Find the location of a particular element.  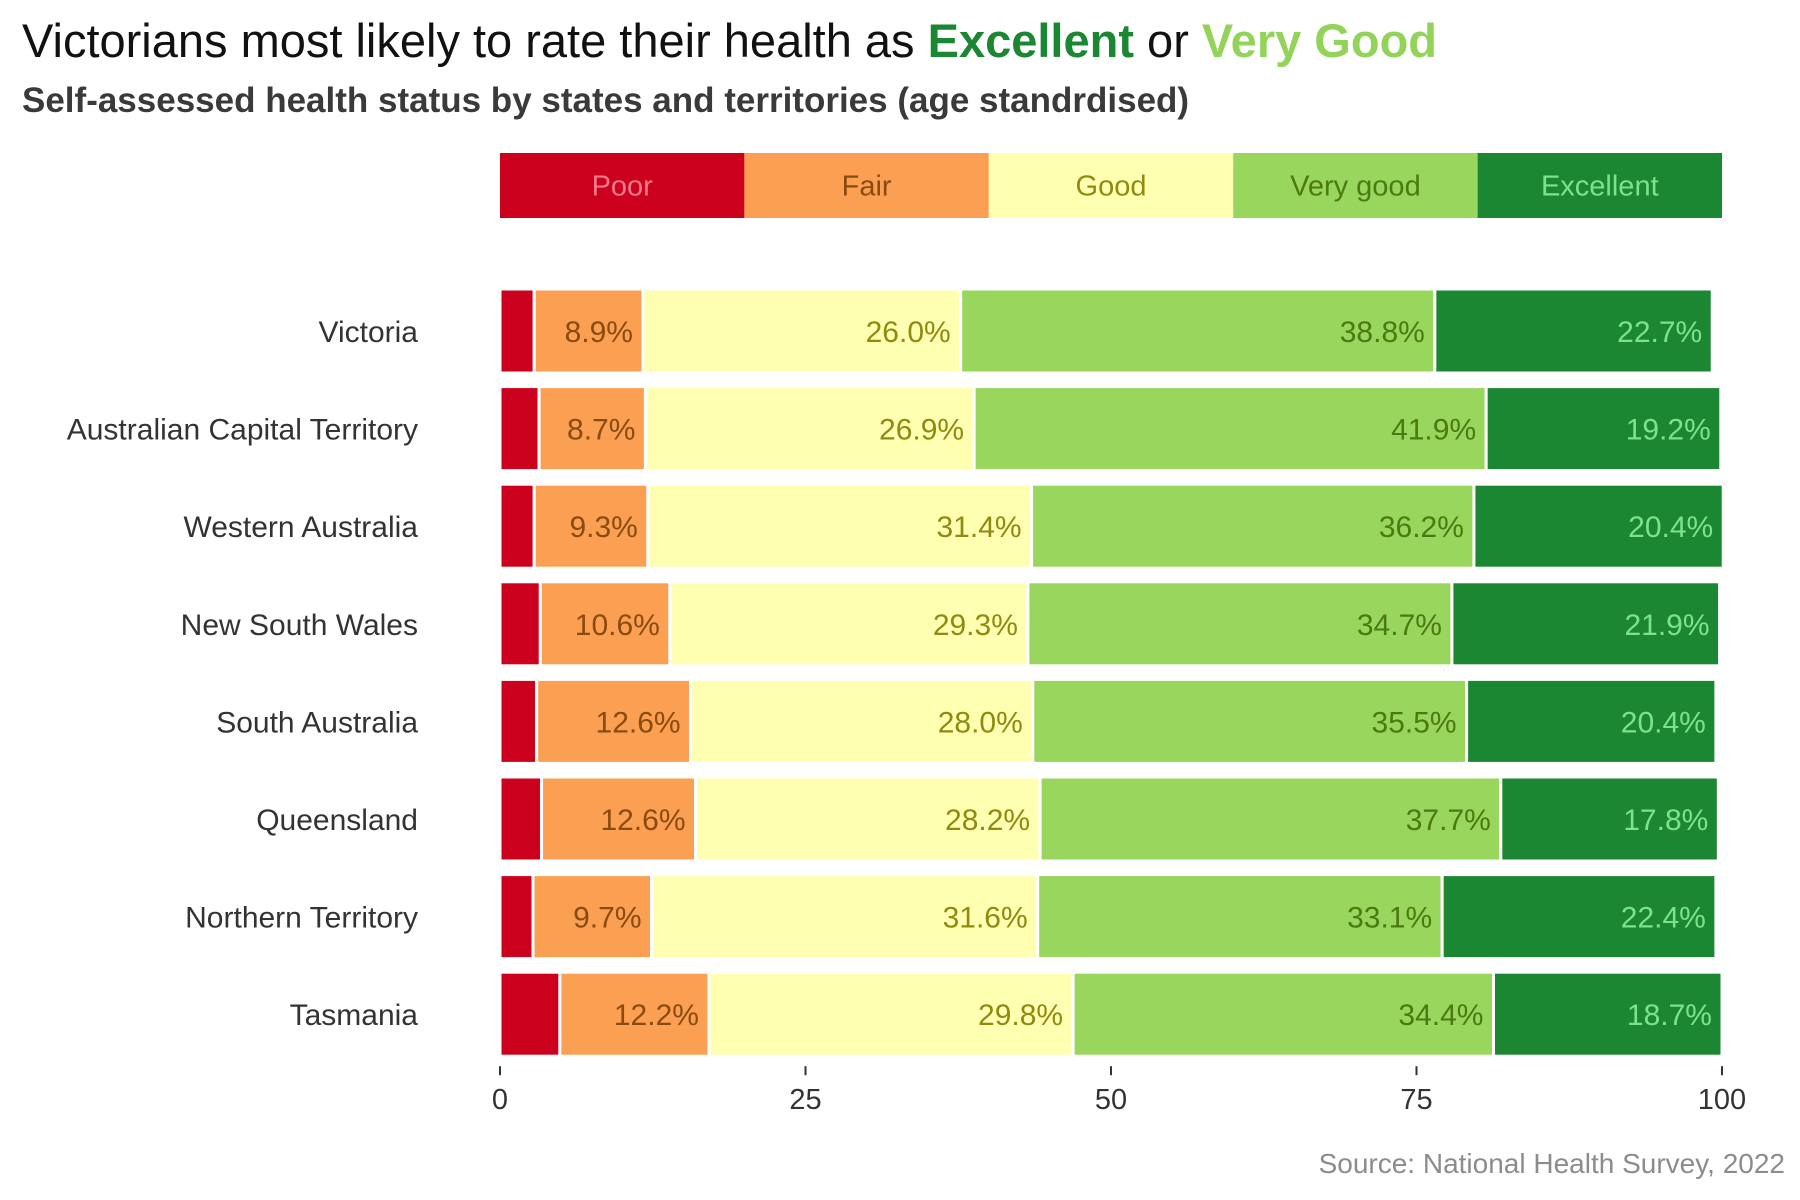

data-label: 38.8% is located at coordinates (1382, 332).